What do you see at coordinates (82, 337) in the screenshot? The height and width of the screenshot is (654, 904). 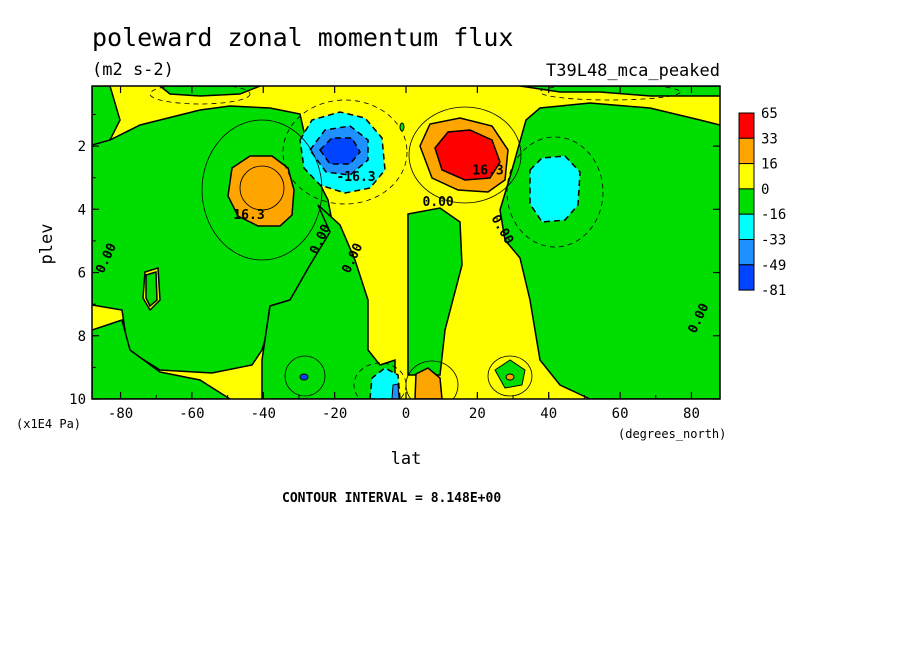 I see `y-tick-label: 8` at bounding box center [82, 337].